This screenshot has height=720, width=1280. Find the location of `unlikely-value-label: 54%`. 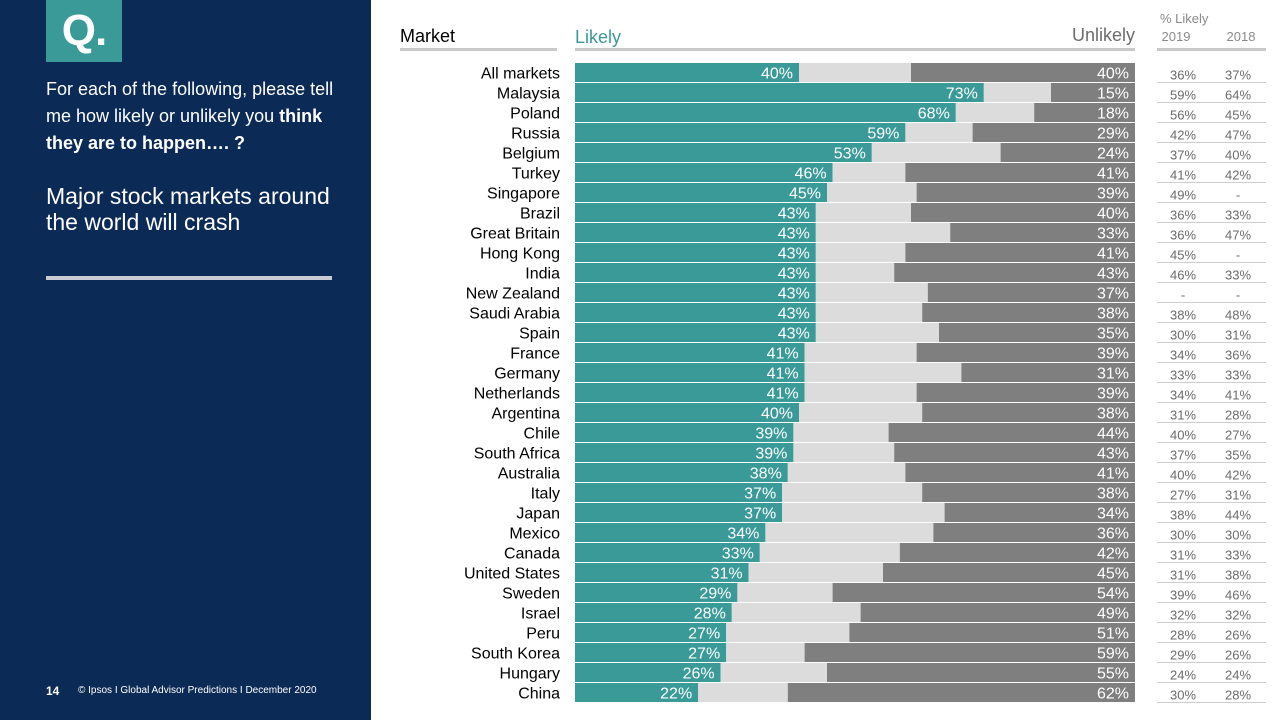

unlikely-value-label: 54% is located at coordinates (1113, 594).